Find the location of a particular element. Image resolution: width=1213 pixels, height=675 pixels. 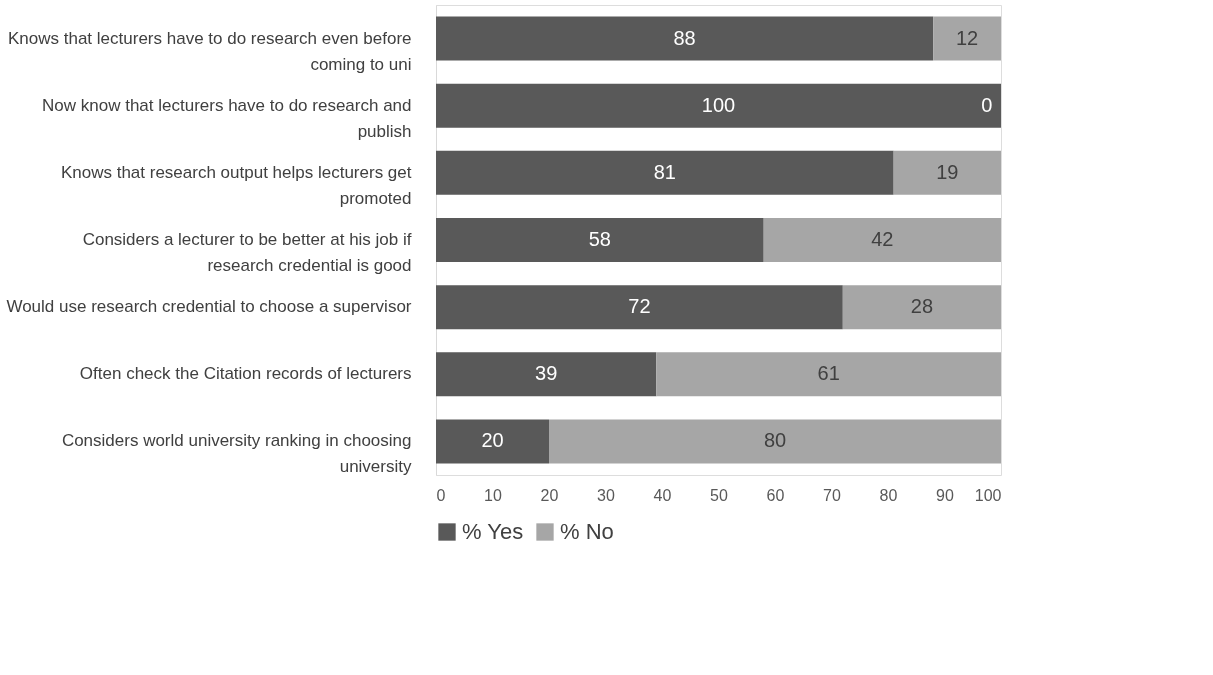

data-label: 58 is located at coordinates (599, 239).